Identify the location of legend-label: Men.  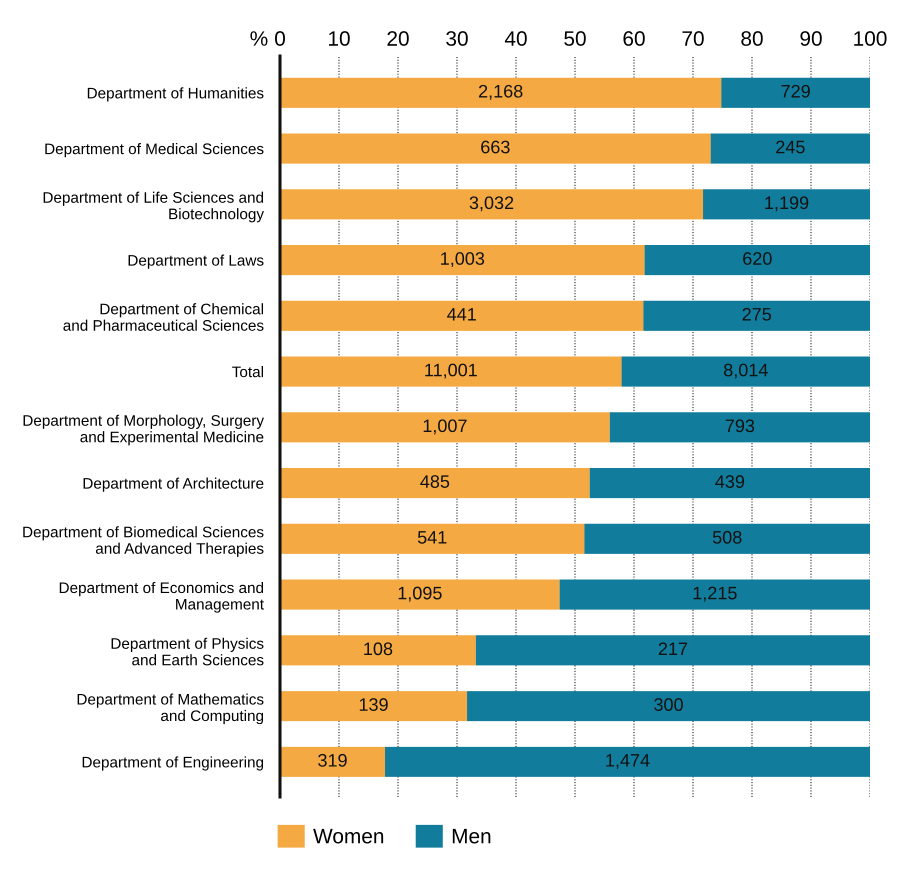
(471, 836).